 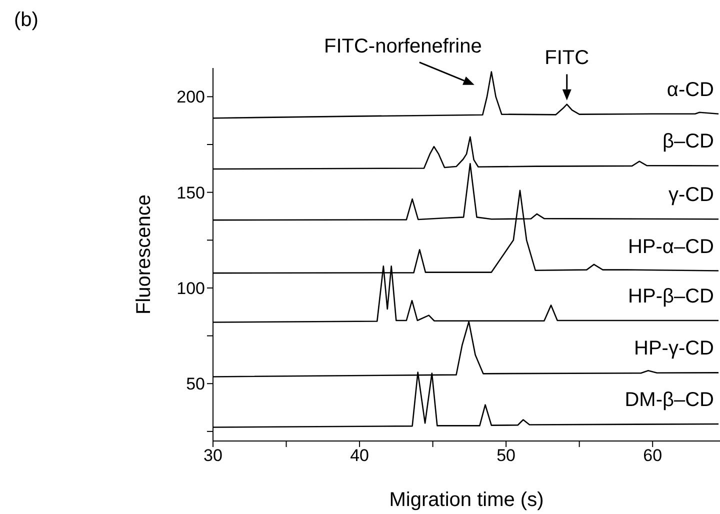 I want to click on x-tick-label: 50, so click(x=506, y=456).